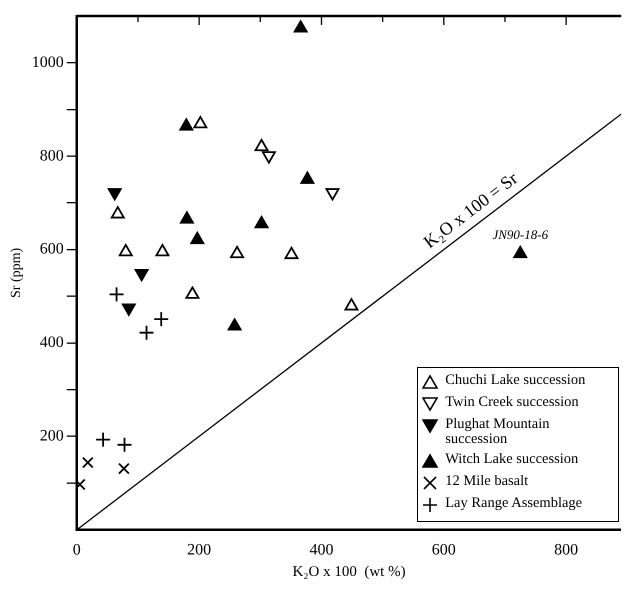 The width and height of the screenshot is (630, 589). Describe the element at coordinates (52, 343) in the screenshot. I see `y-tick-label: 400` at that location.